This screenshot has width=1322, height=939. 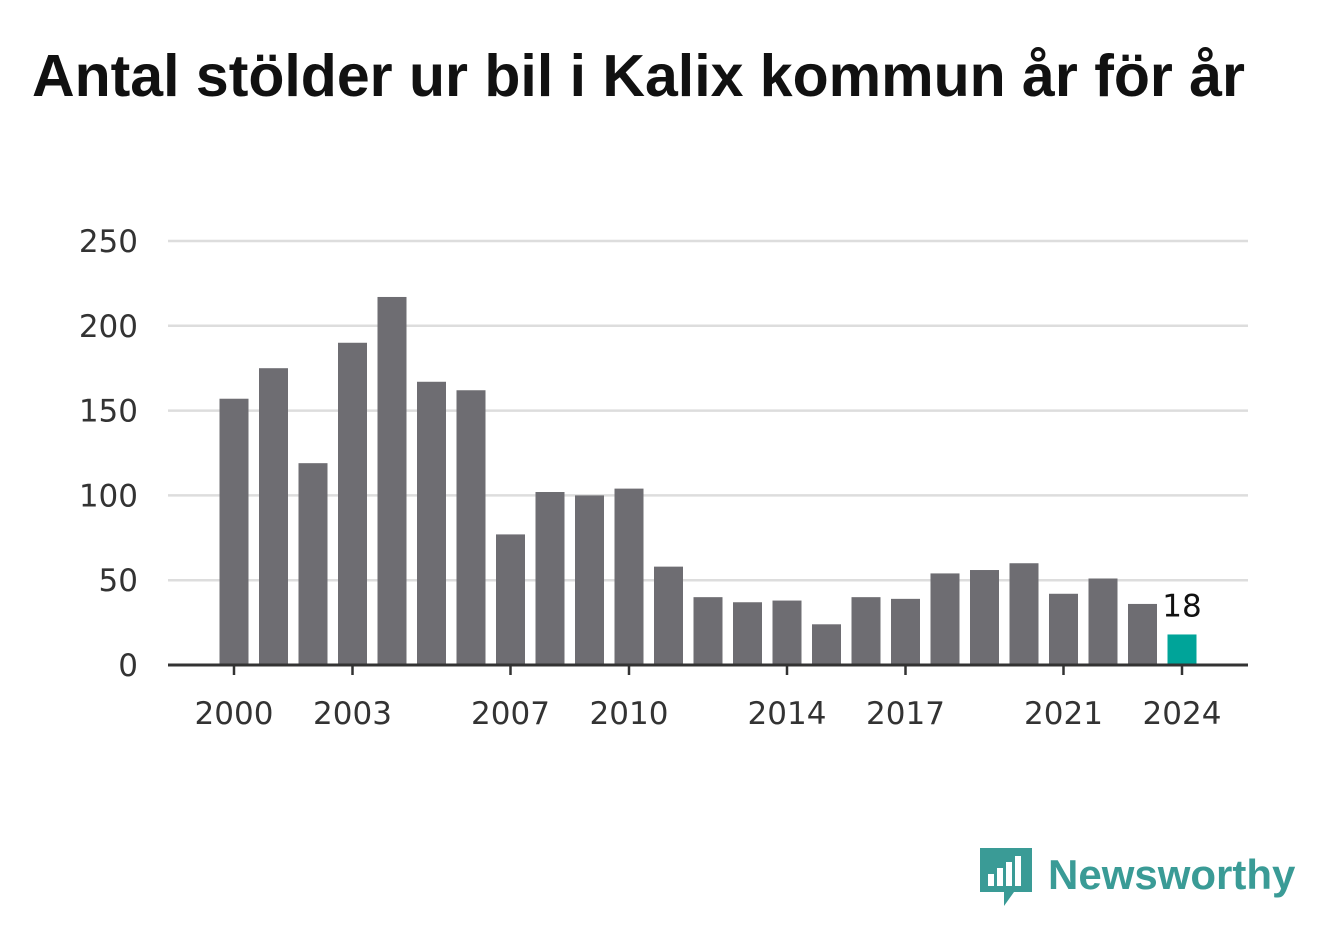 What do you see at coordinates (118, 581) in the screenshot?
I see `y-tick-label: 50` at bounding box center [118, 581].